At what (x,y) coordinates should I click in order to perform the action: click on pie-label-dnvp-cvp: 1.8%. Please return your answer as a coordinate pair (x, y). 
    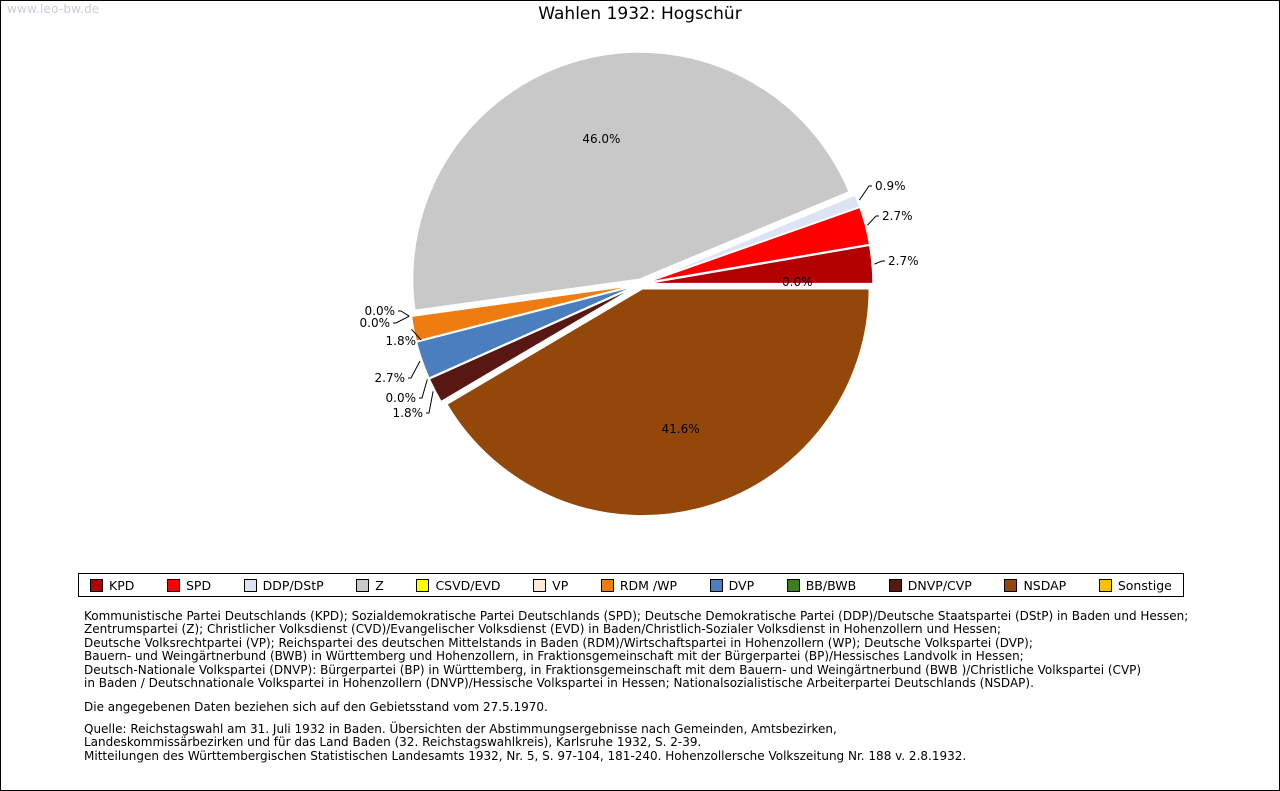
    Looking at the image, I should click on (408, 413).